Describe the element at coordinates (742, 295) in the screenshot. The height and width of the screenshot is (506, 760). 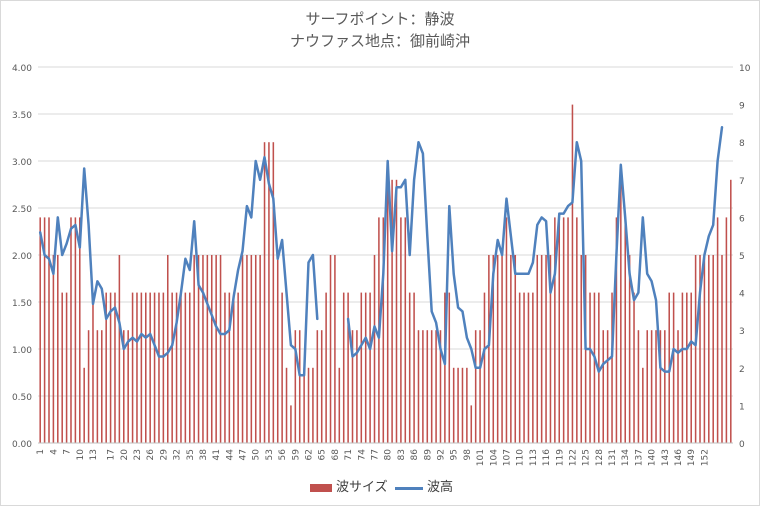
I see `y-right-tick-label: 4` at that location.